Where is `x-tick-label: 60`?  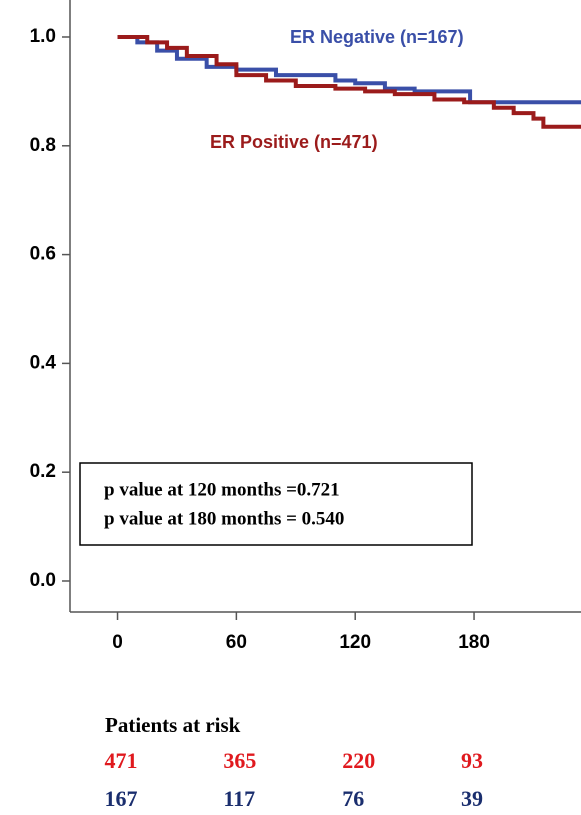
x-tick-label: 60 is located at coordinates (236, 642).